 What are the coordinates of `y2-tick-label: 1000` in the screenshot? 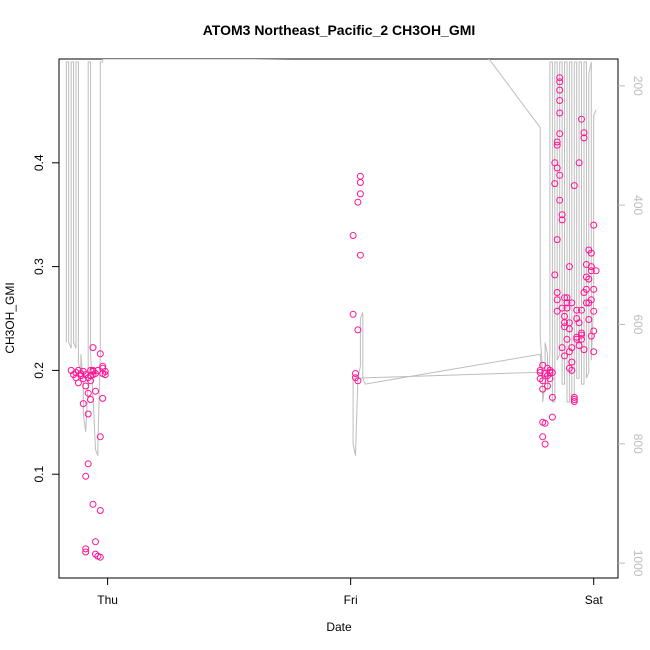 It's located at (638, 563).